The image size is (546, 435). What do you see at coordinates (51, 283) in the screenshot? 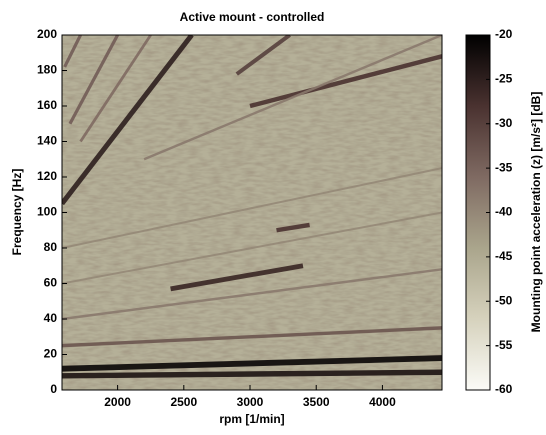
I see `y-tick-label: 60` at bounding box center [51, 283].